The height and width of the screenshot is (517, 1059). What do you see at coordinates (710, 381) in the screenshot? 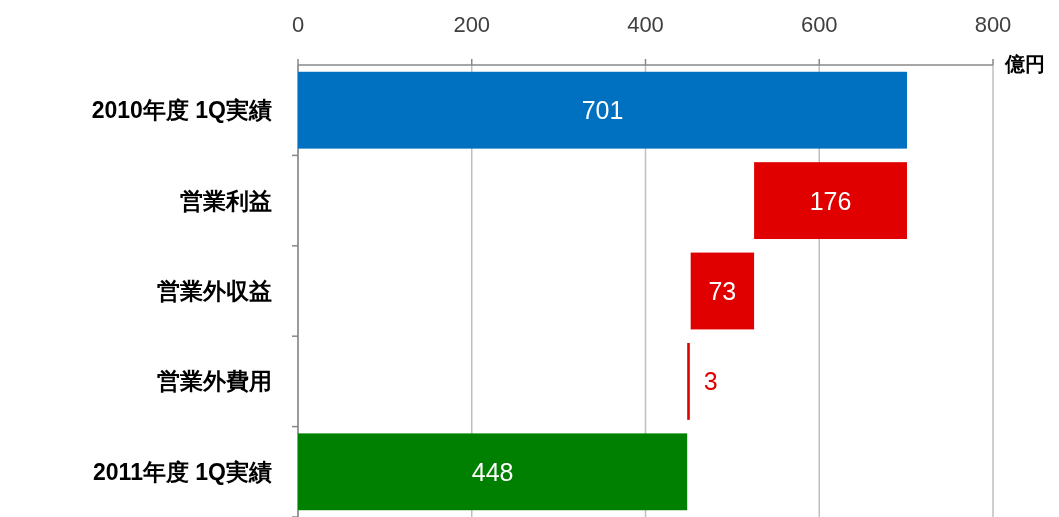
I see `data-label: 3` at bounding box center [710, 381].